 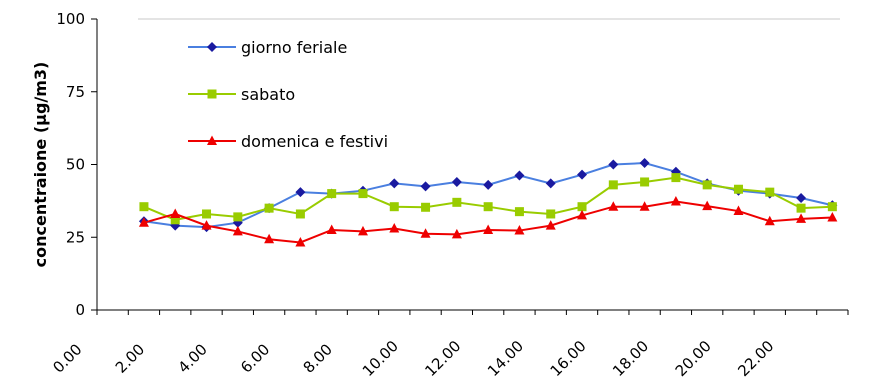 I want to click on x-tick-label: 20.00, so click(x=693, y=358).